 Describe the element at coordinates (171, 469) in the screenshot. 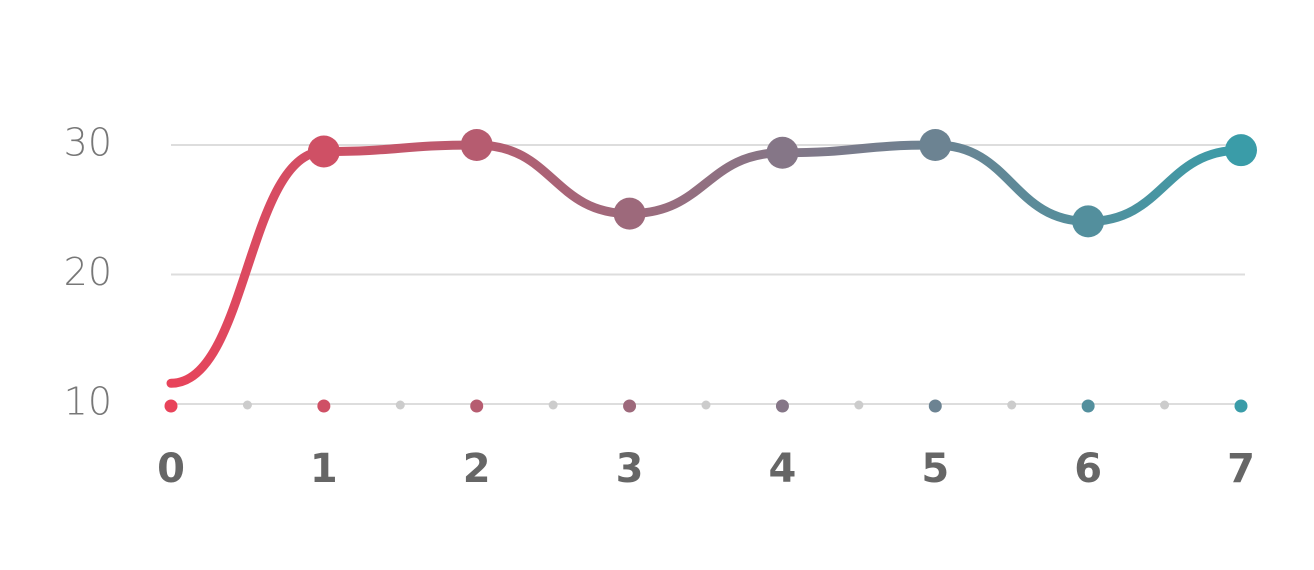

I see `x-tick-label: 0` at that location.